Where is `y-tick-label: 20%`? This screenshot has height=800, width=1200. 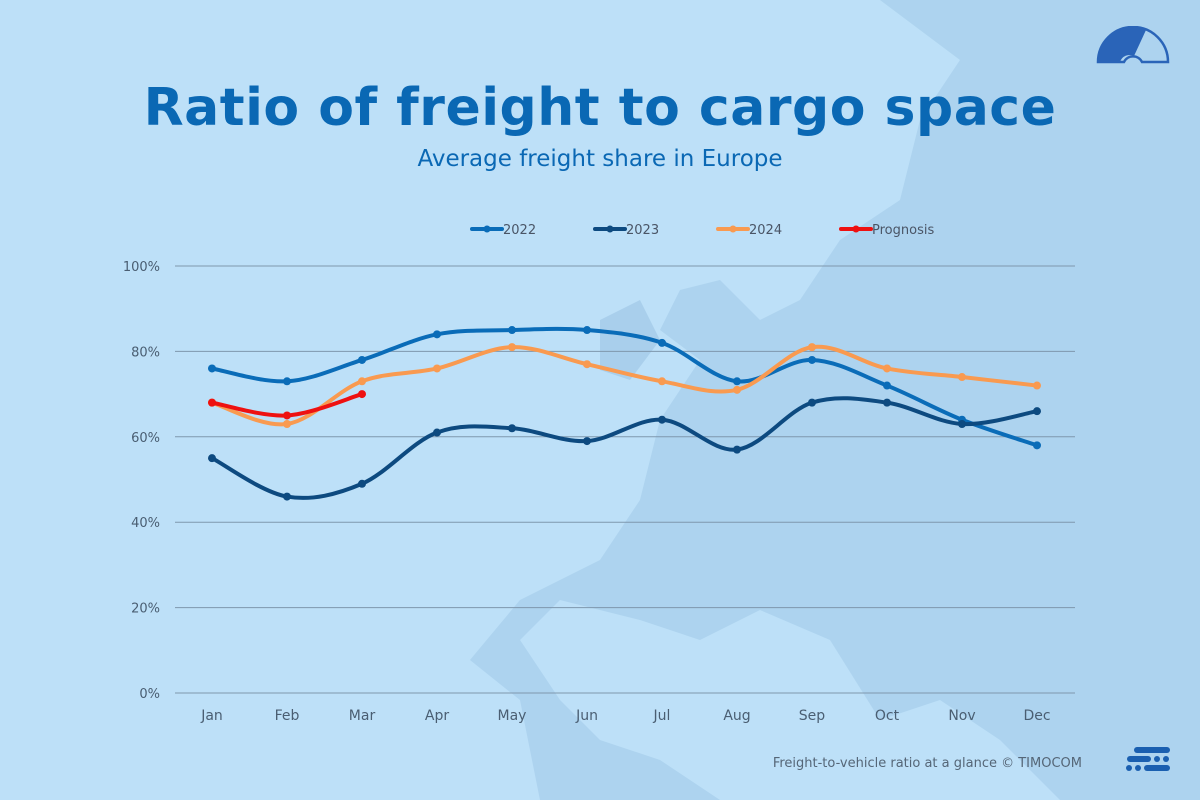
y-tick-label: 20% is located at coordinates (145, 609).